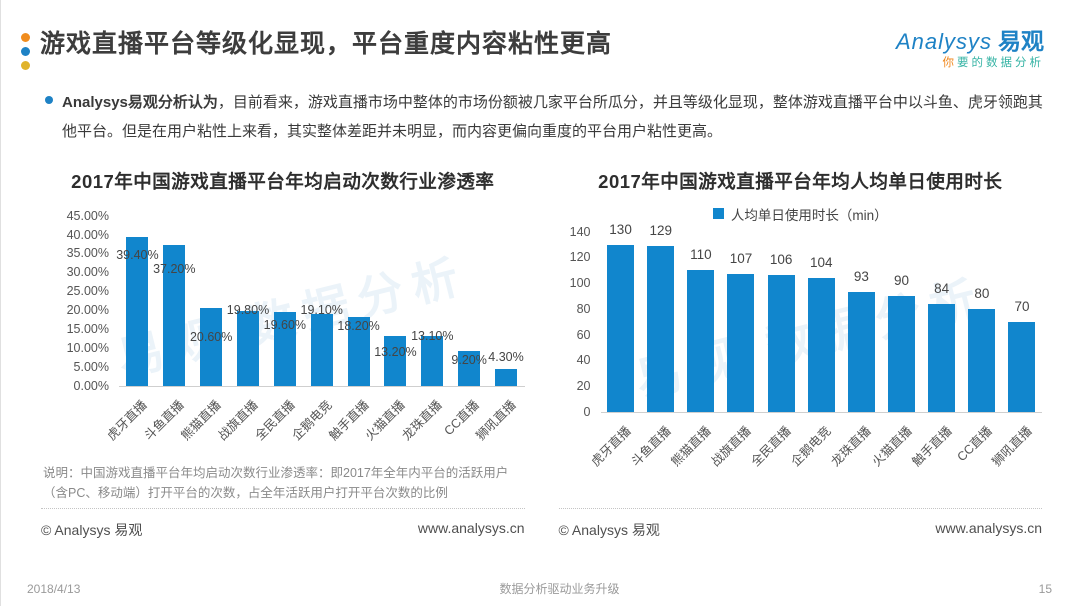 The height and width of the screenshot is (606, 1078). What do you see at coordinates (174, 269) in the screenshot?
I see `bar-value-label: 37.20%` at bounding box center [174, 269].